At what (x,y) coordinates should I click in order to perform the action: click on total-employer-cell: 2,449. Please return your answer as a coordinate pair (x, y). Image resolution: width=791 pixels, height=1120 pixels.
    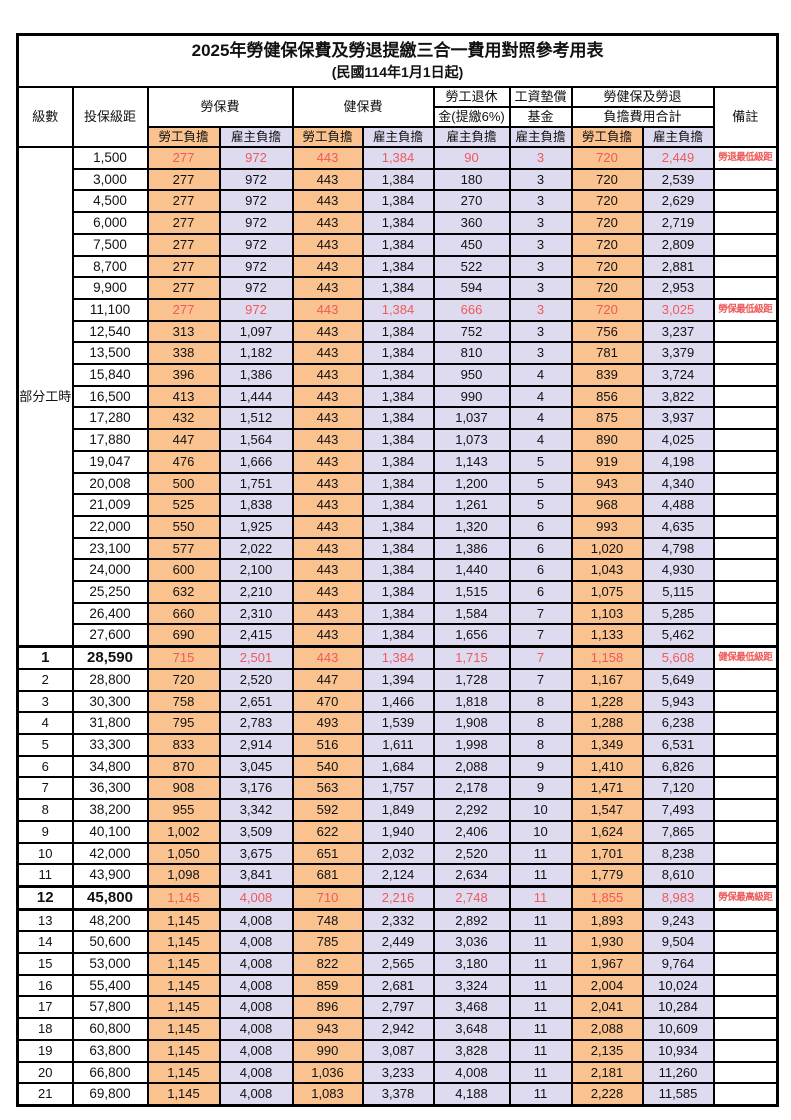
    Looking at the image, I should click on (678, 158).